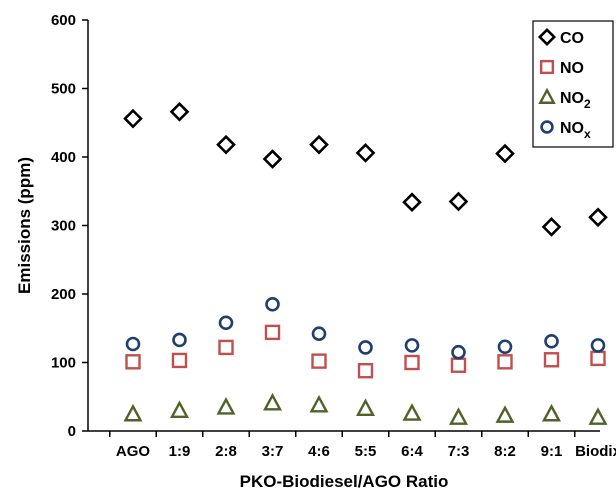 Image resolution: width=616 pixels, height=494 pixels. What do you see at coordinates (505, 451) in the screenshot?
I see `x-tick-label: 8:2` at bounding box center [505, 451].